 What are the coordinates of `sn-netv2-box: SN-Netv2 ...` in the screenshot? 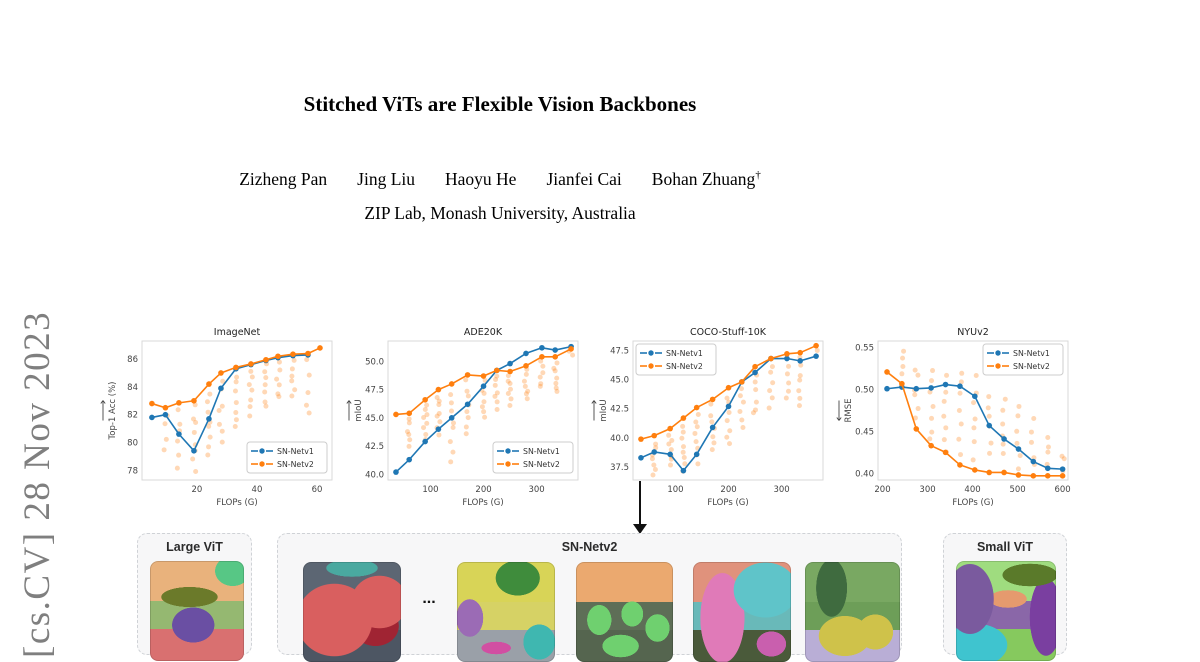 It's located at (589, 597).